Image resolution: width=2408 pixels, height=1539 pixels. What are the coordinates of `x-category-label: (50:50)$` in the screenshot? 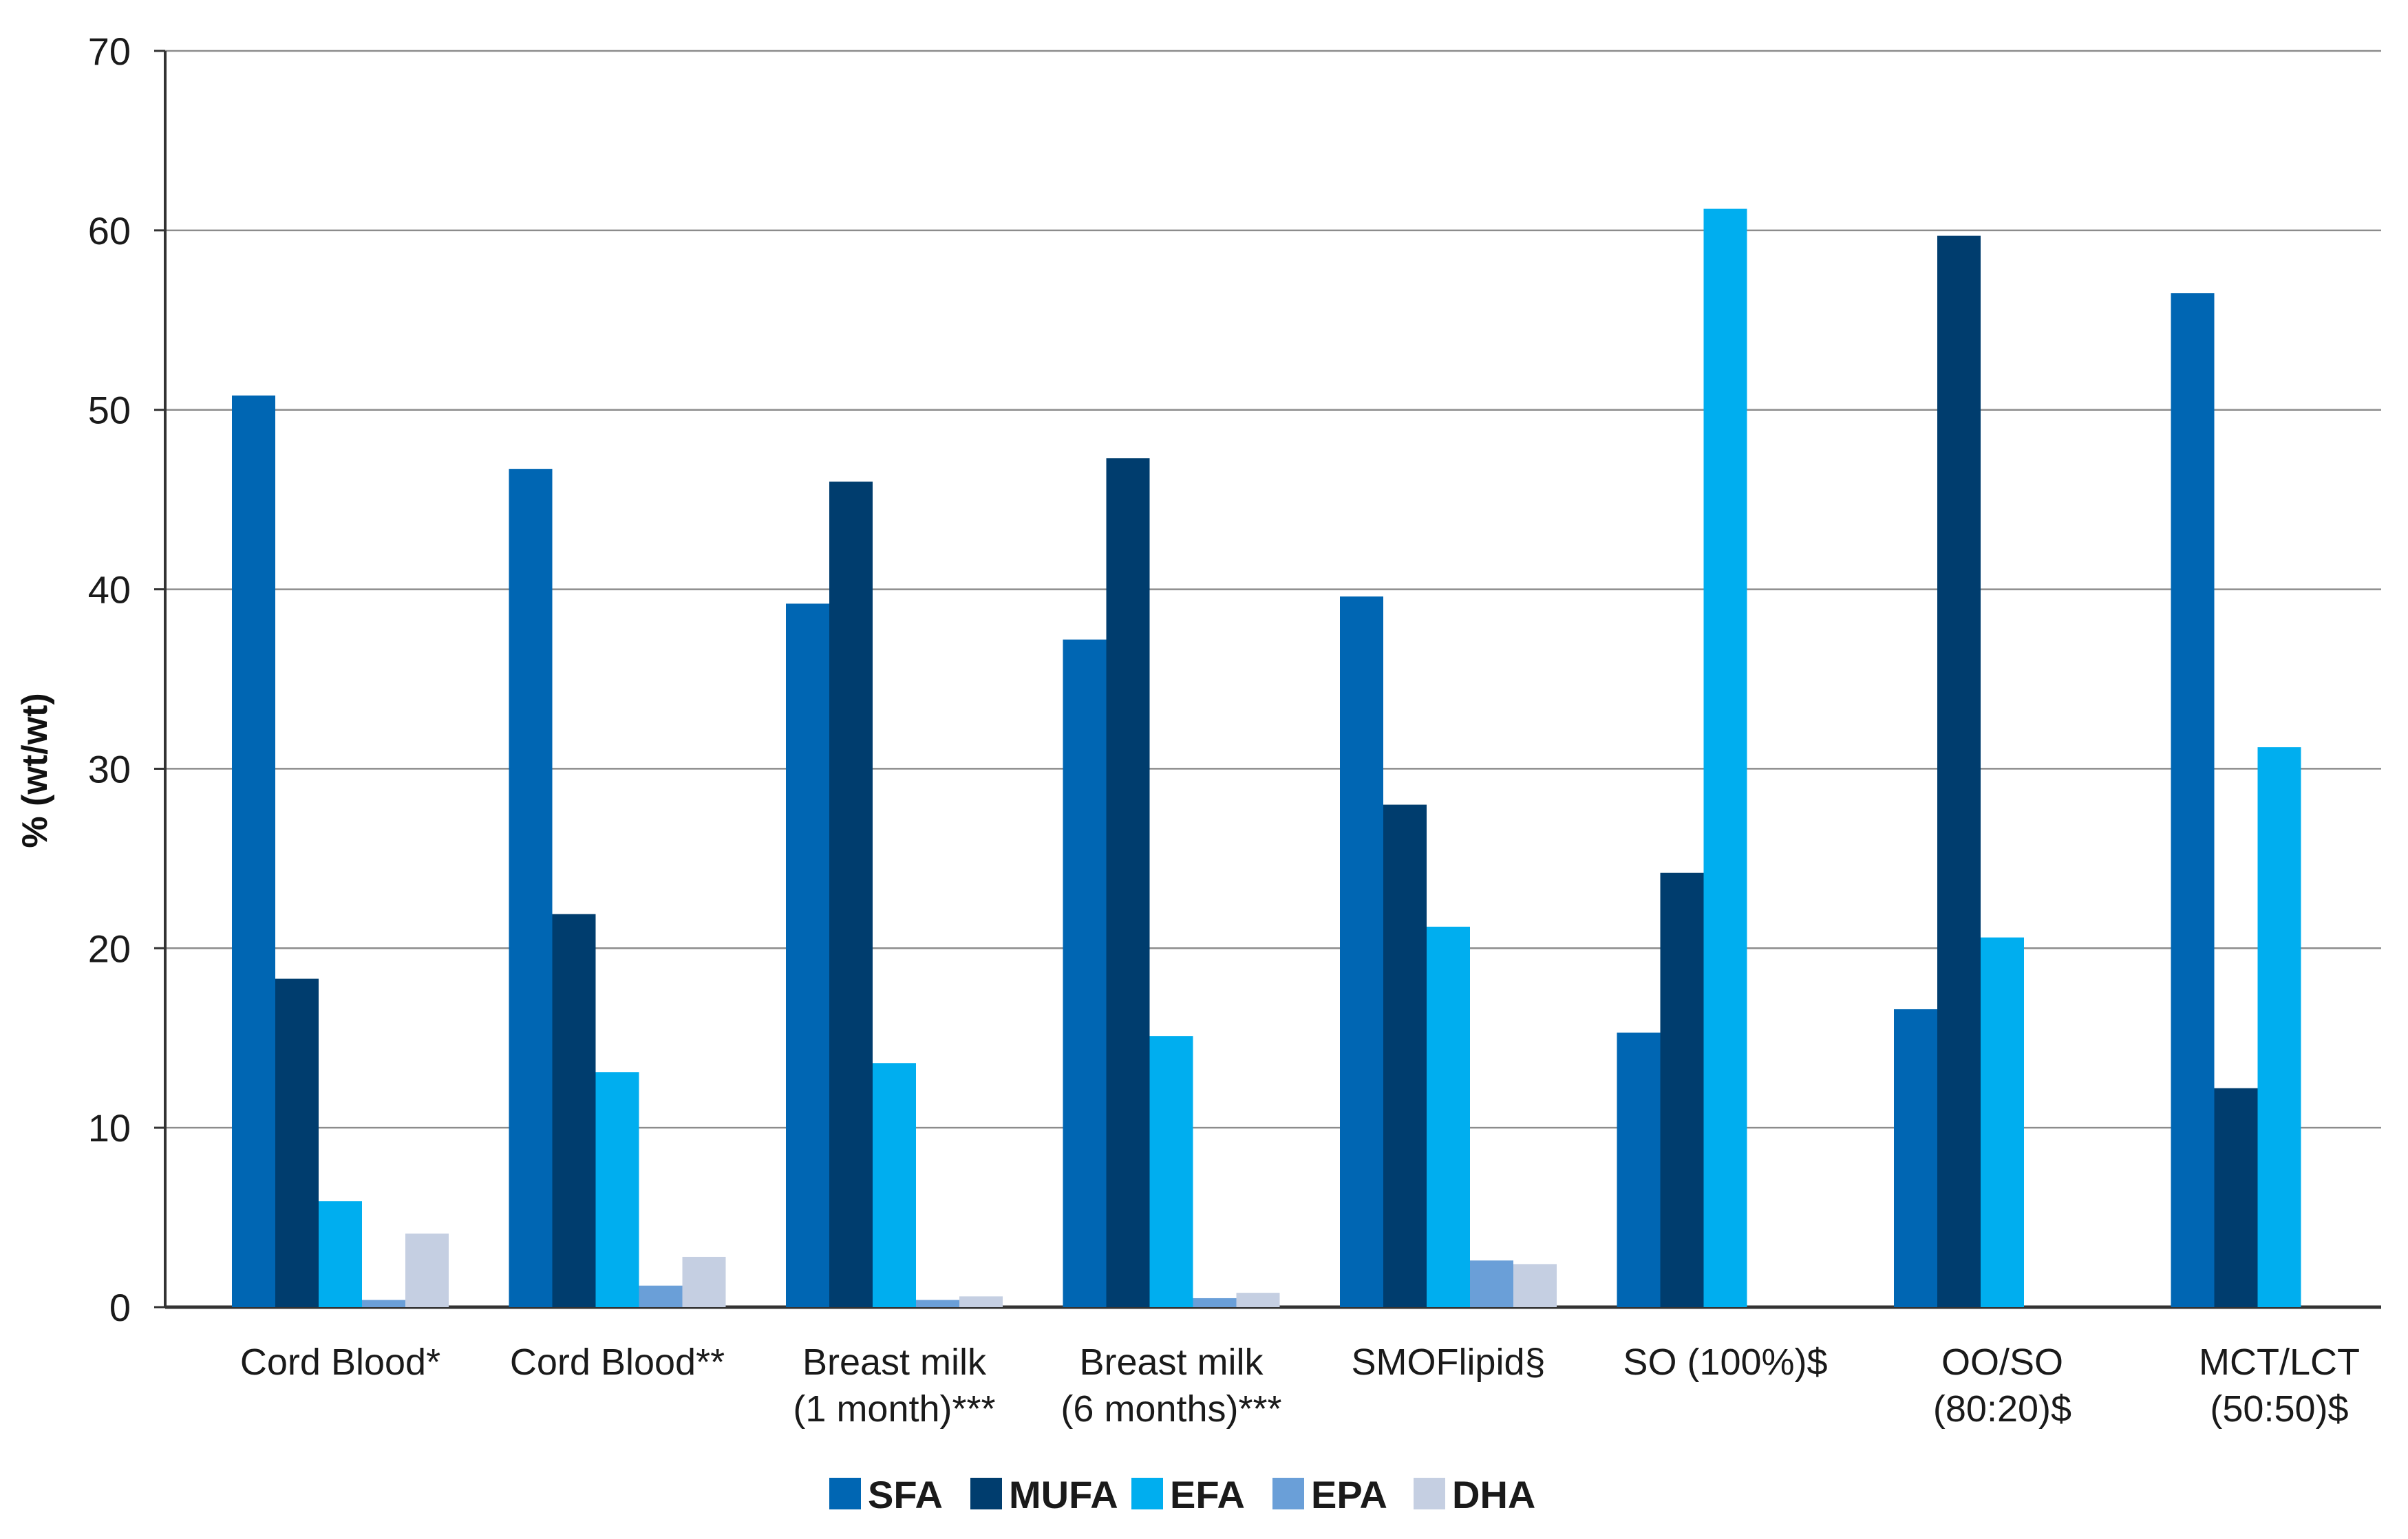 It's located at (2279, 1409).